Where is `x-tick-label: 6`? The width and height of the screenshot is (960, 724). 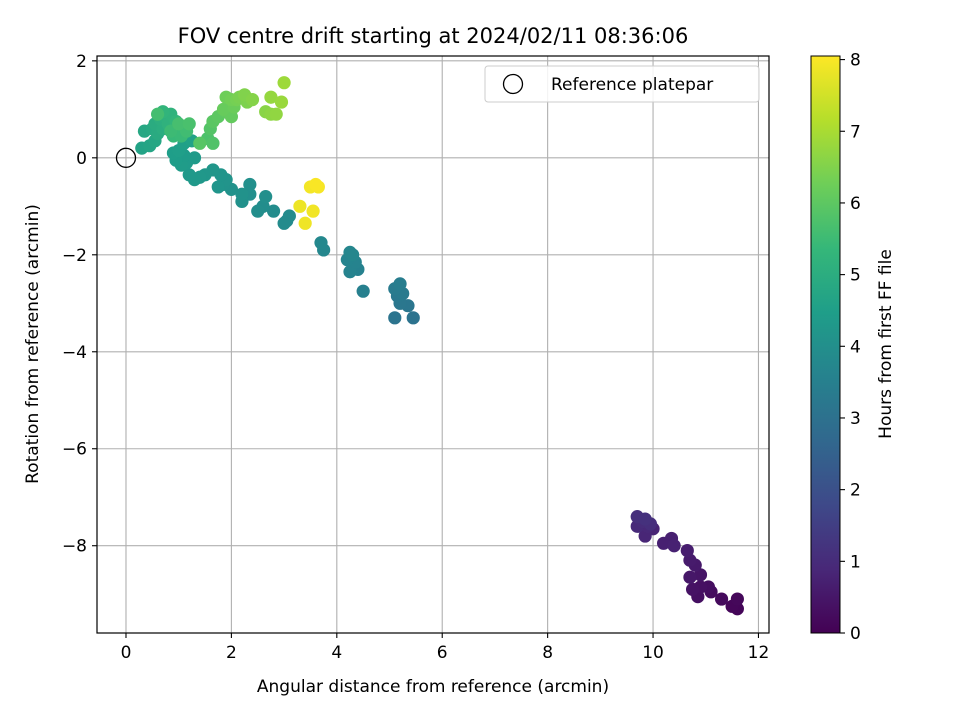 x-tick-label: 6 is located at coordinates (442, 653).